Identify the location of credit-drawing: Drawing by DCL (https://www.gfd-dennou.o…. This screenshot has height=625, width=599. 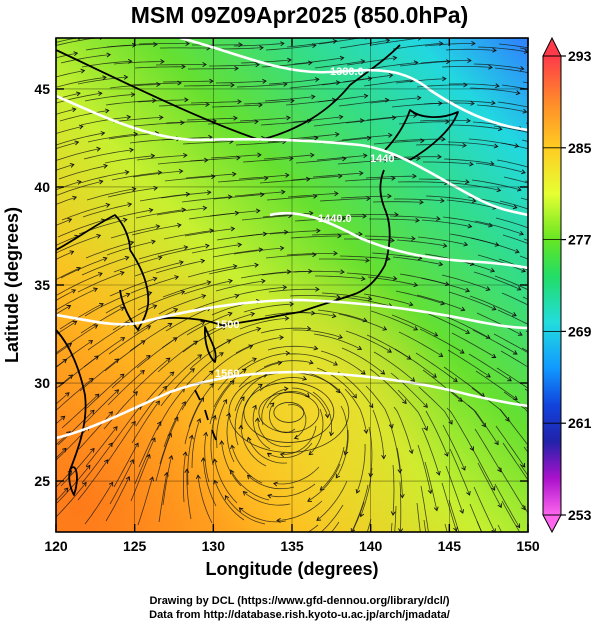
(299, 601).